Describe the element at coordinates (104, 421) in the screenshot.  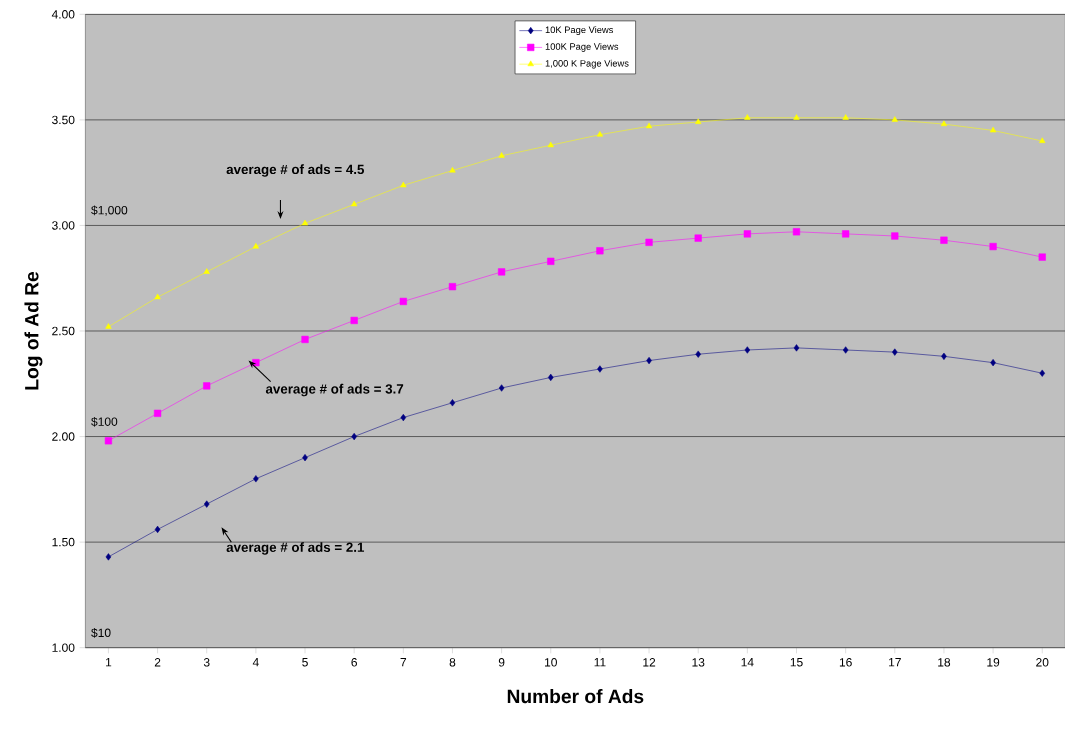
I see `annotation: $100` at that location.